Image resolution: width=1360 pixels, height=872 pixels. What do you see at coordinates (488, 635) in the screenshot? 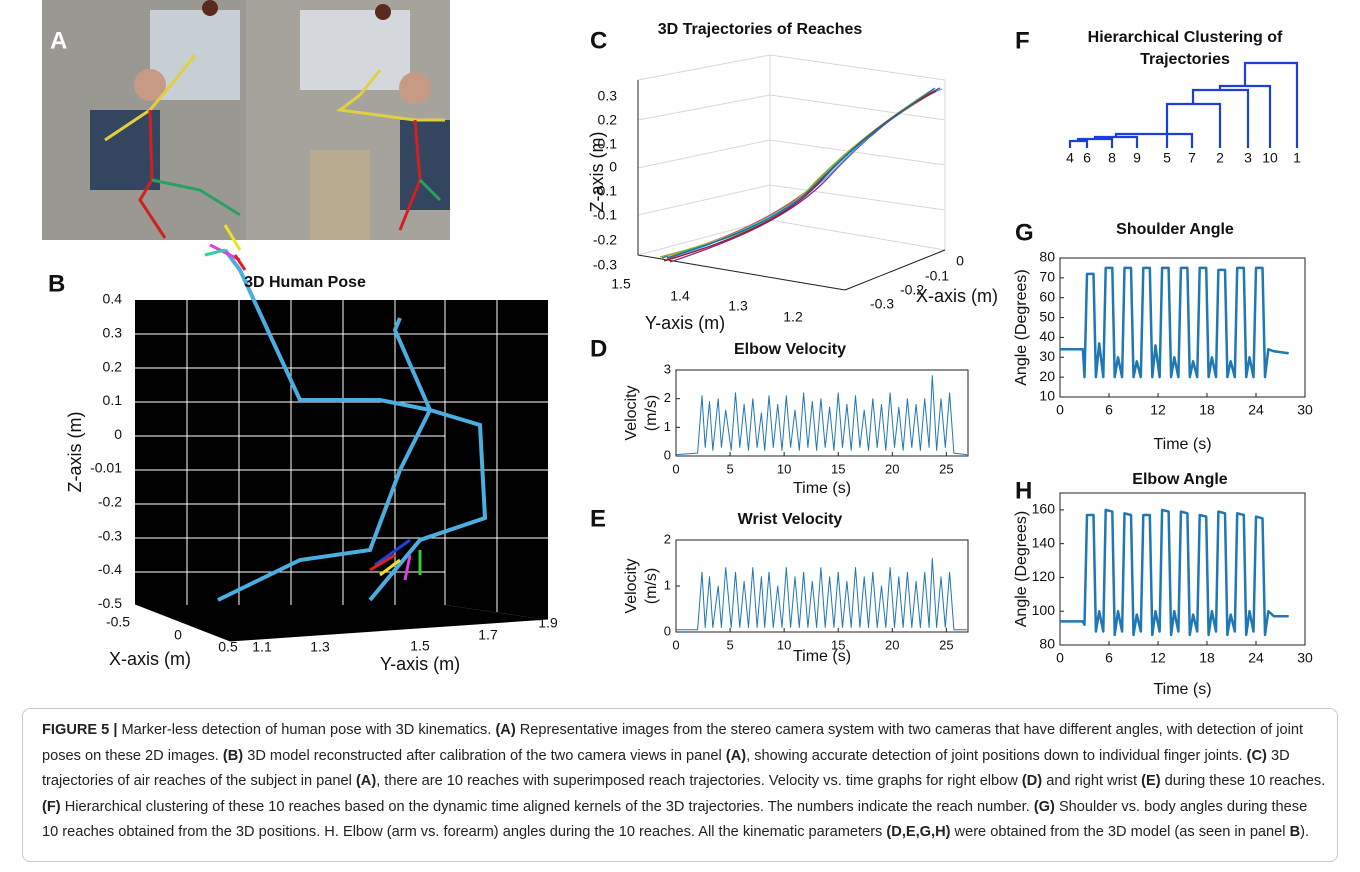
I see `y-tick-label: 1.7` at bounding box center [488, 635].